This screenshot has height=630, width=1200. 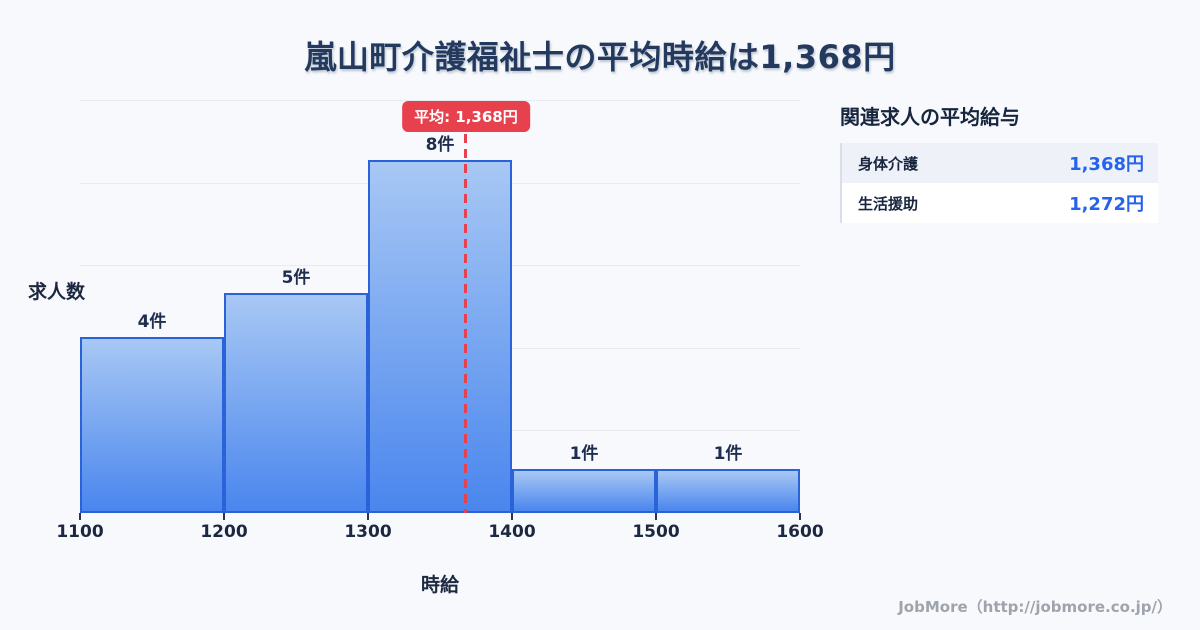 What do you see at coordinates (224, 532) in the screenshot?
I see `x-tick-label: 1200` at bounding box center [224, 532].